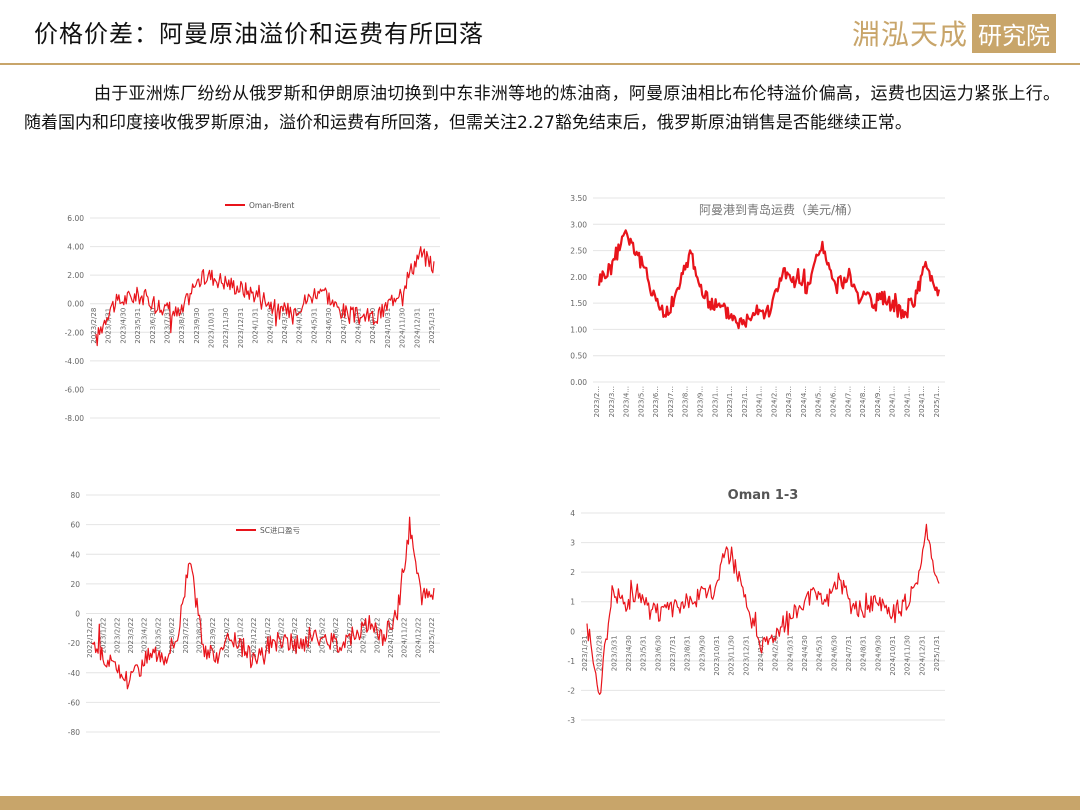 This screenshot has width=1080, height=810. What do you see at coordinates (572, 513) in the screenshot?
I see `y-tick-label: 4` at bounding box center [572, 513].